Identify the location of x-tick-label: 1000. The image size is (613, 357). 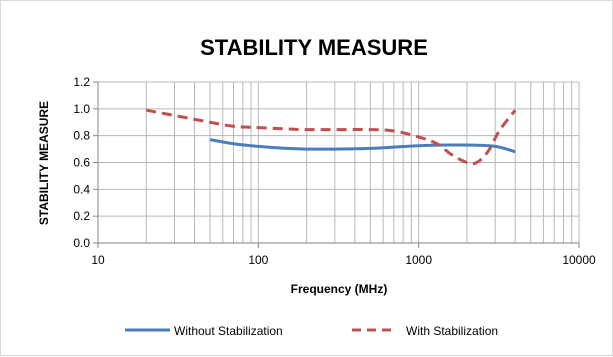
(418, 260).